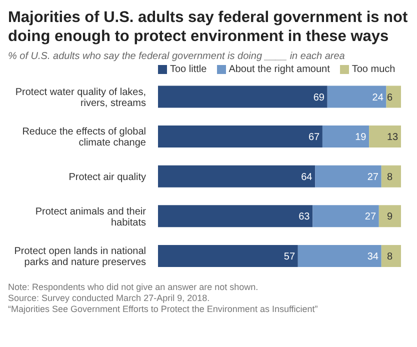 This screenshot has width=417, height=347. I want to click on data-label: 9, so click(390, 217).